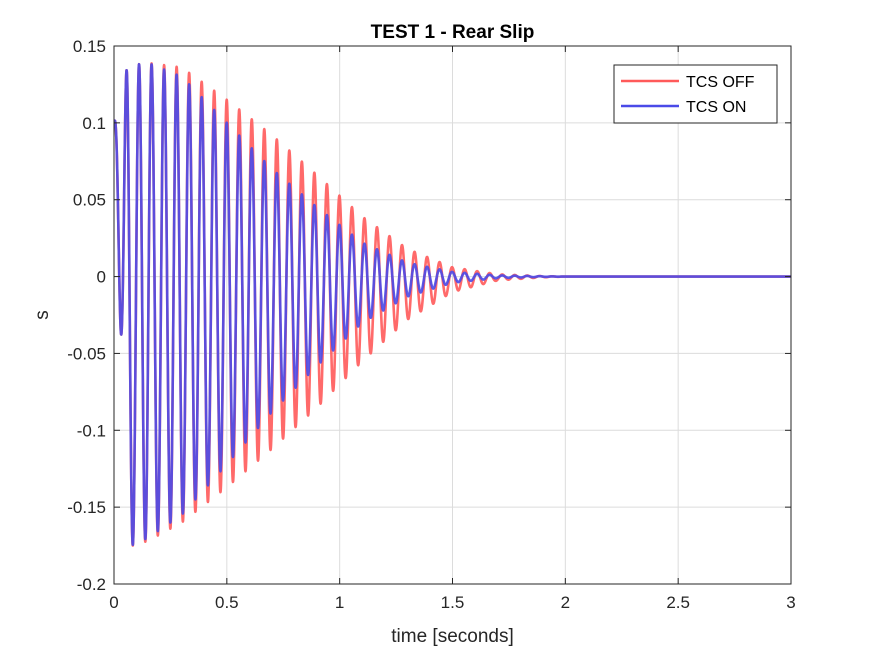  I want to click on y-tick-label: -0.1, so click(91, 430).